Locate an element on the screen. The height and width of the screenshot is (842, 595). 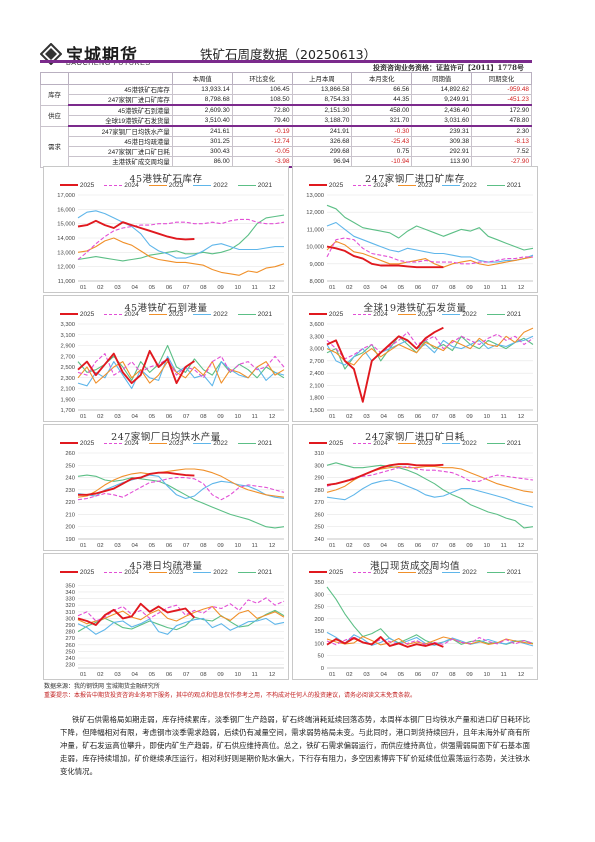
y-tick-label: 2,700 is located at coordinates (316, 362).